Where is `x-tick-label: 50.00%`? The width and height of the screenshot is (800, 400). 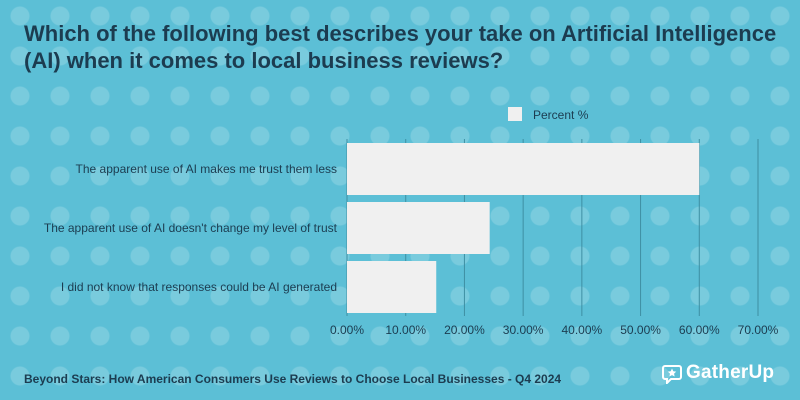
x-tick-label: 50.00% is located at coordinates (640, 330).